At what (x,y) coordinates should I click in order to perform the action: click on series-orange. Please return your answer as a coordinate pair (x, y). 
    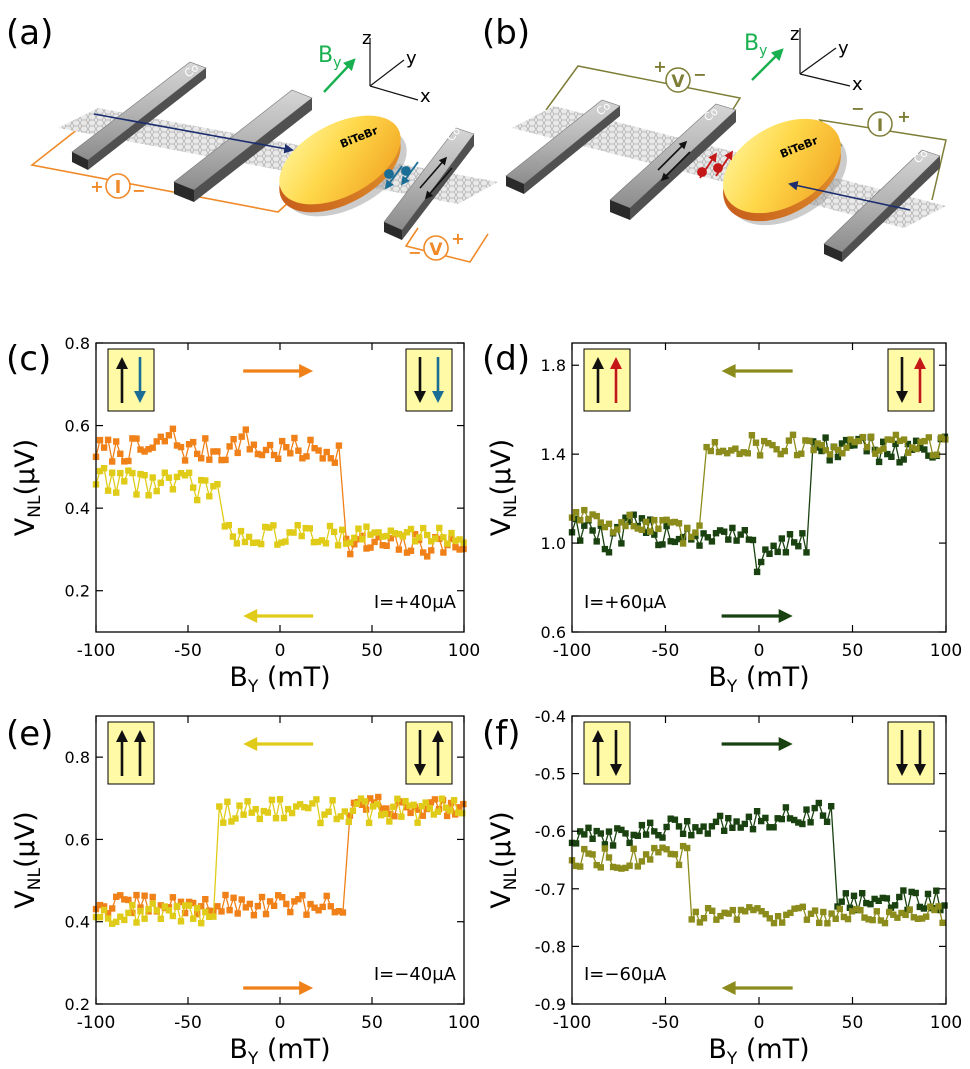
    Looking at the image, I should click on (279, 856).